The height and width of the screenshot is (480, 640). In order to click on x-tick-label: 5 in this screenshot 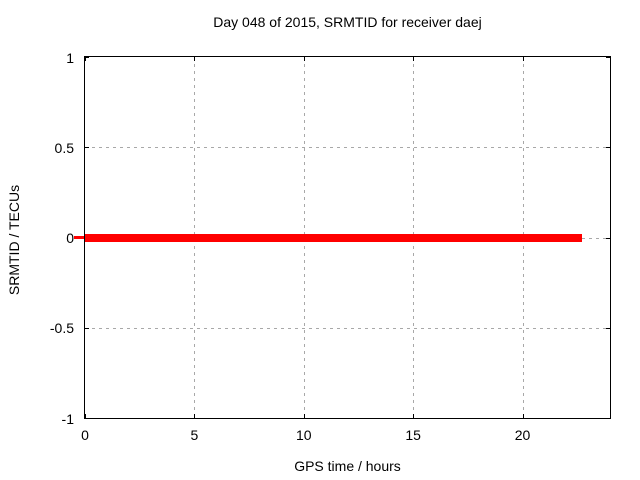, I will do `click(194, 435)`.